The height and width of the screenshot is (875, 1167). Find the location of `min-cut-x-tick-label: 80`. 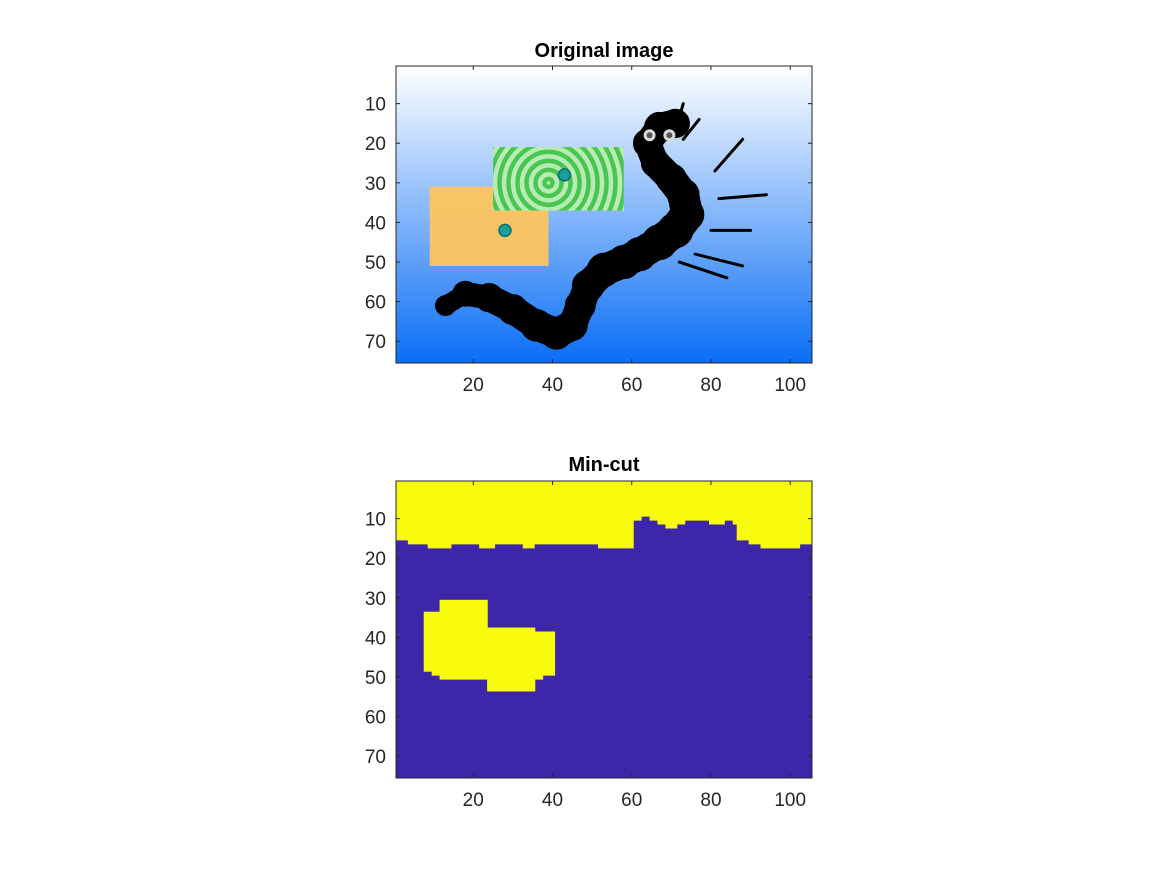

min-cut-x-tick-label: 80 is located at coordinates (710, 800).